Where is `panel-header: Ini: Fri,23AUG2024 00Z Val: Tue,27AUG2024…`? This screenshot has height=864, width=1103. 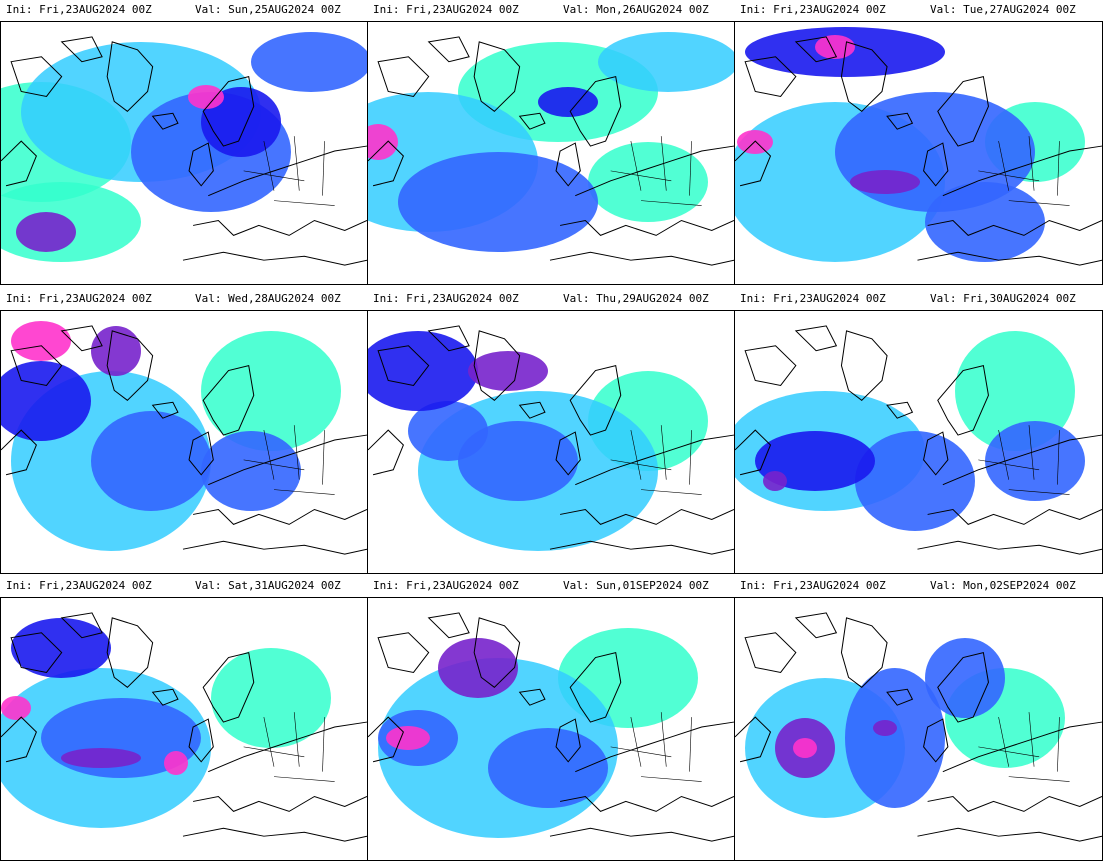 panel-header: Ini: Fri,23AUG2024 00Z Val: Tue,27AUG2024… is located at coordinates (918, 10).